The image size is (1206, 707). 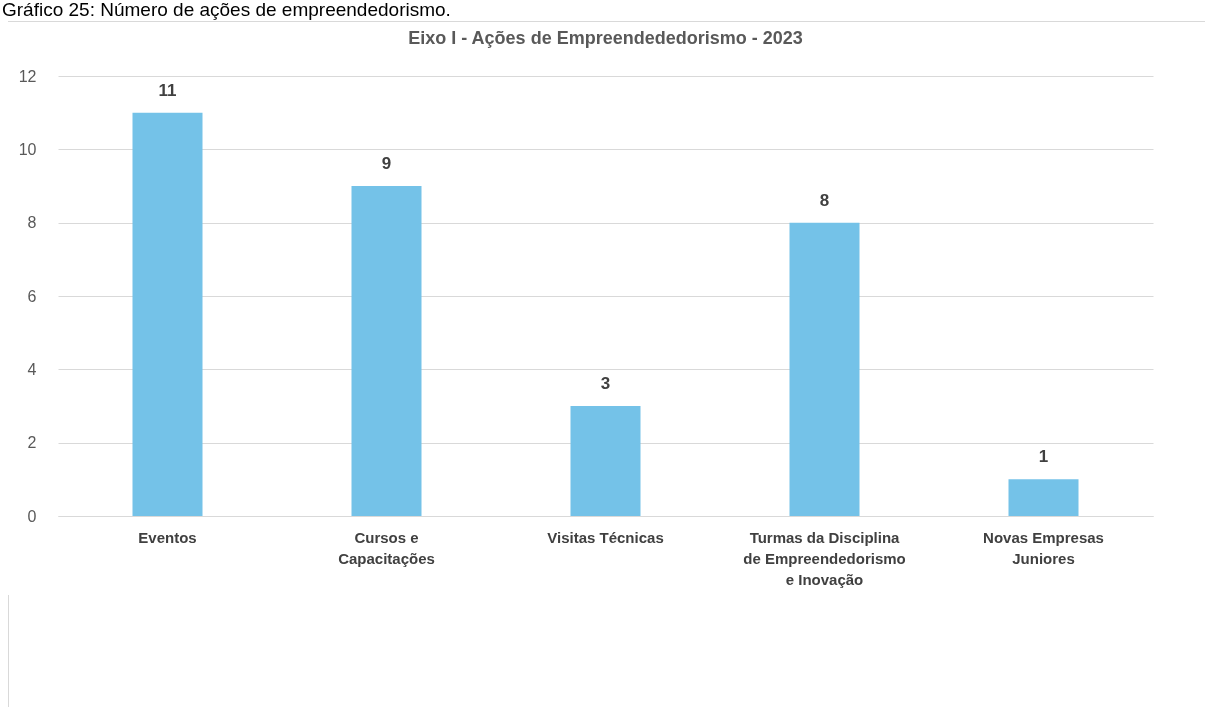 I want to click on text: Gráfico 25: Número de ações de empreendedorismo., so click(x=226, y=10).